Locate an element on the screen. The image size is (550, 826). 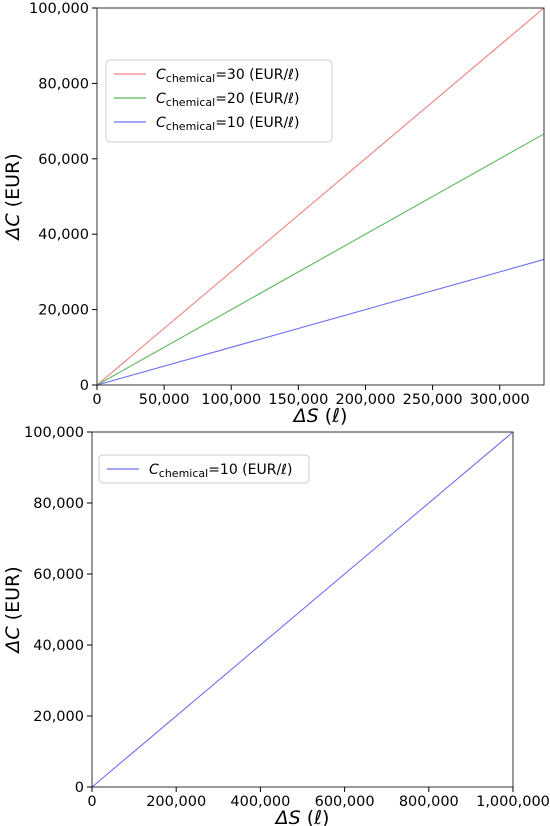
x-tick-label: 1,000,000 is located at coordinates (513, 802).